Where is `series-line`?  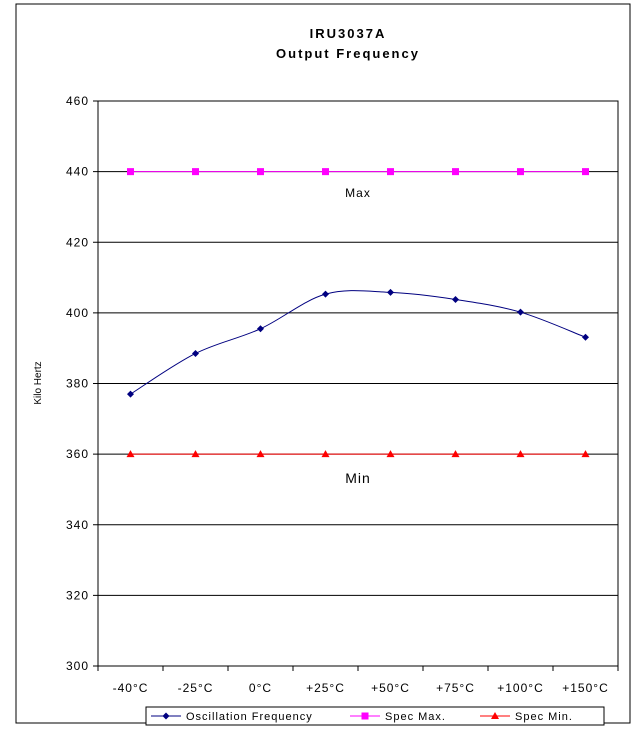
series-line is located at coordinates (358, 342).